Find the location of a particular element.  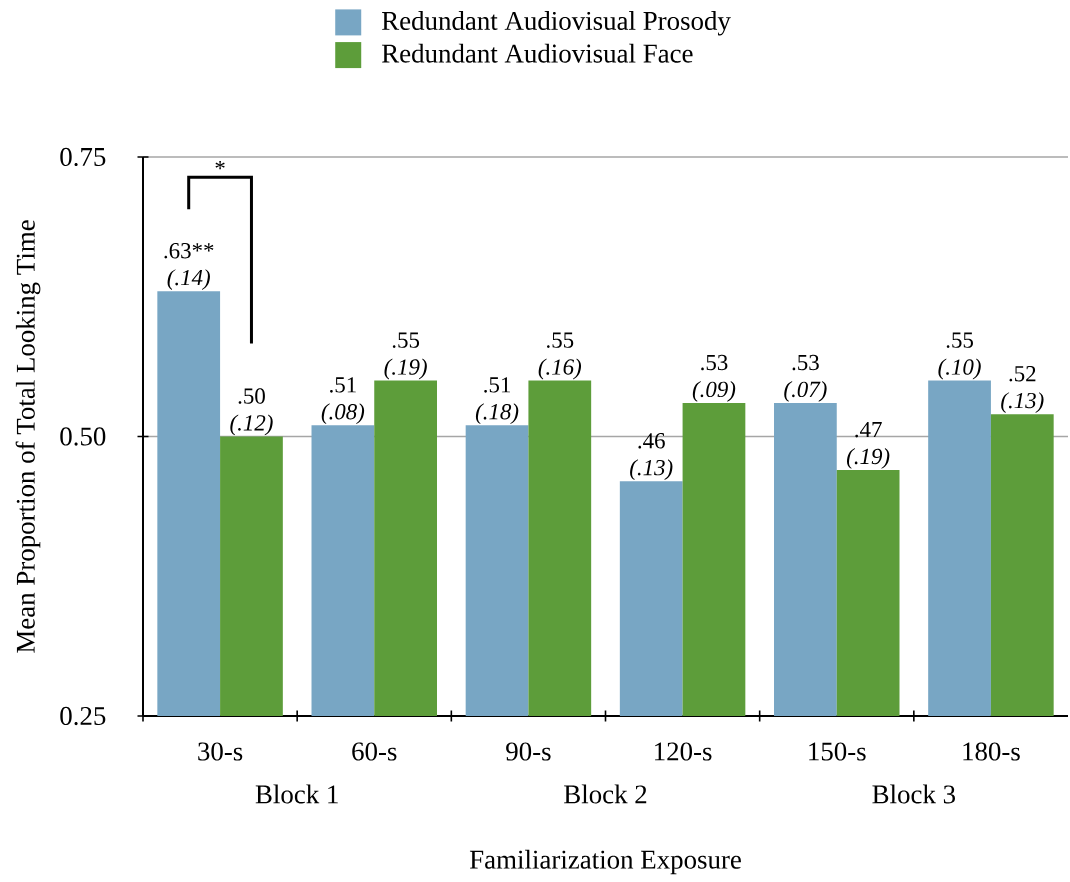

text: Block 3 is located at coordinates (913, 794).